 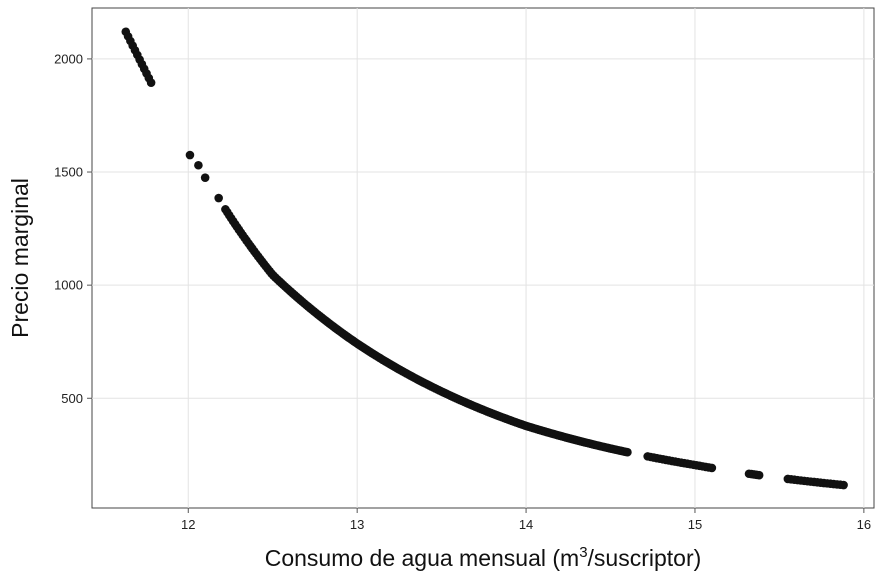 I want to click on y-tick-label: 1000, so click(x=68, y=285).